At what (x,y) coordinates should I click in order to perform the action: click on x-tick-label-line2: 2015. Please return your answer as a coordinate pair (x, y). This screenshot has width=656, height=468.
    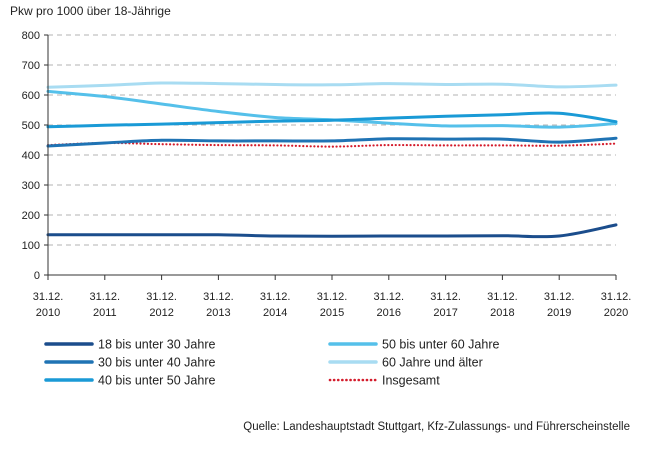
    Looking at the image, I should click on (332, 313).